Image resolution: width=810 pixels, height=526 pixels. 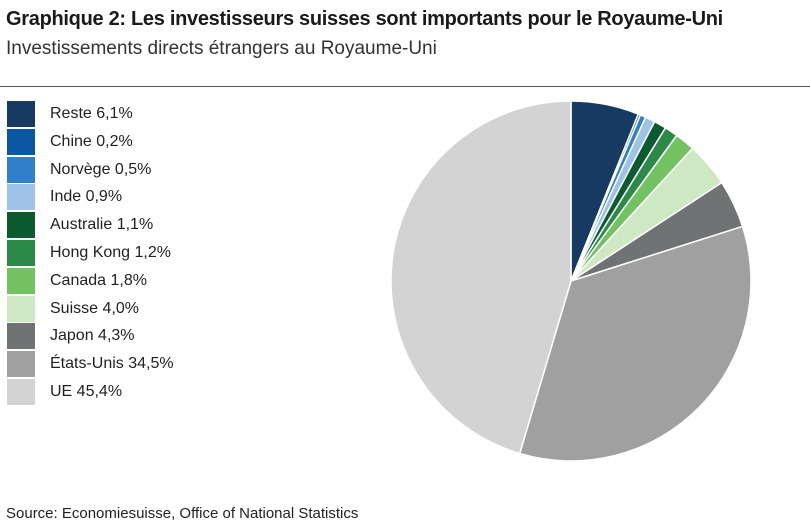 What do you see at coordinates (127, 198) in the screenshot?
I see `legend-item: Inde 0,9%` at bounding box center [127, 198].